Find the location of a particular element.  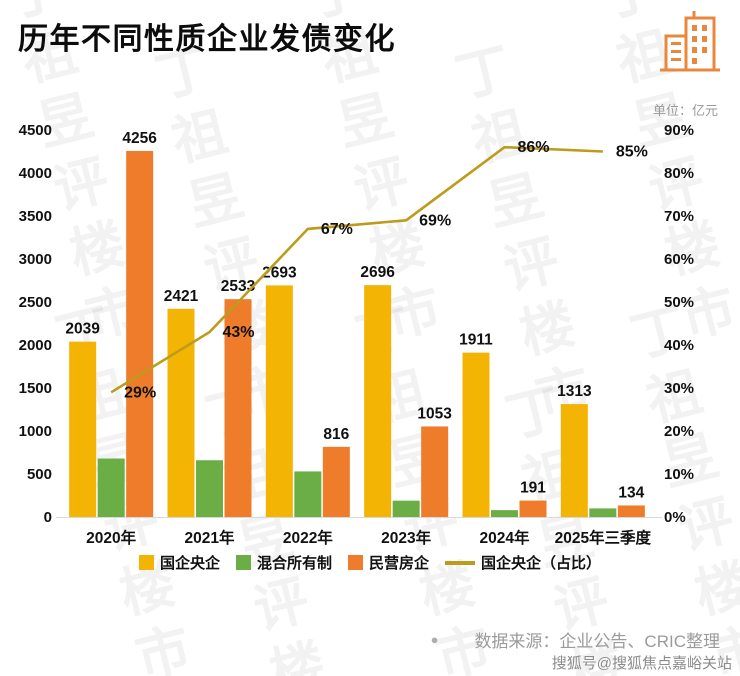

legend-swatch-soe is located at coordinates (146, 562).